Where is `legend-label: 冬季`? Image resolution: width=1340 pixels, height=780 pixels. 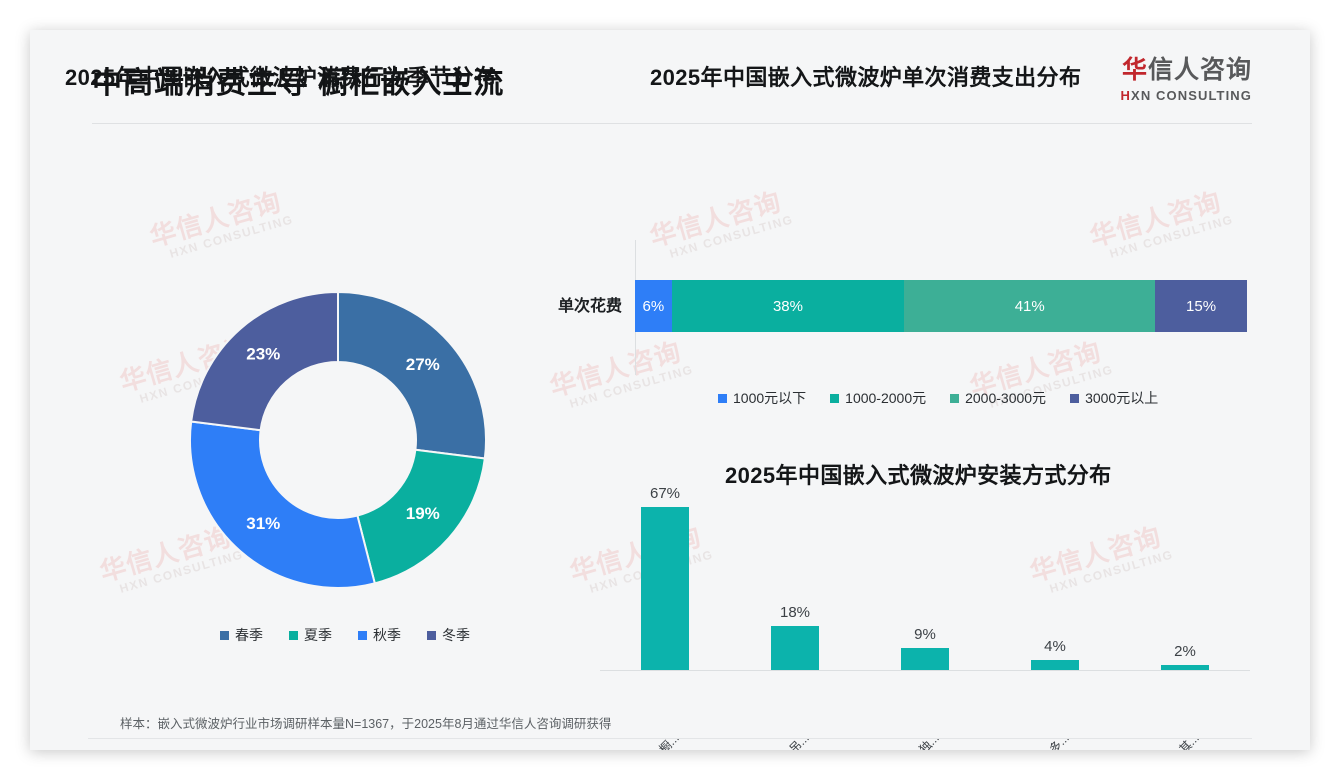 legend-label: 冬季 is located at coordinates (456, 635).